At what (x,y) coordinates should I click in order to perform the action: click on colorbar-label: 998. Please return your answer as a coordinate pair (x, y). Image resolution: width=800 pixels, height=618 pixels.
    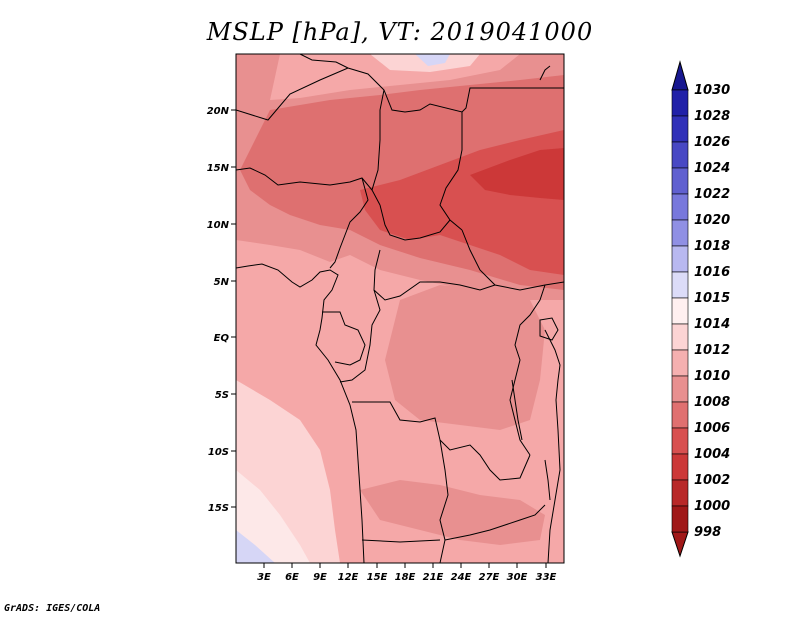
    Looking at the image, I should click on (707, 532).